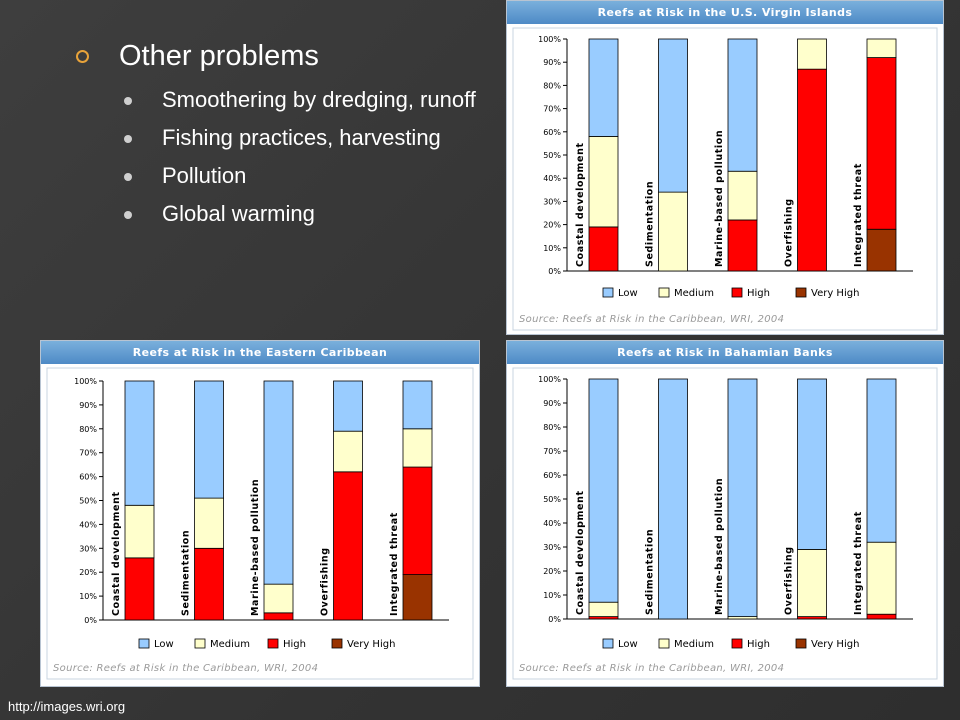  Describe the element at coordinates (309, 138) in the screenshot. I see `bullet-item: Fishing practices, harvesting` at that location.